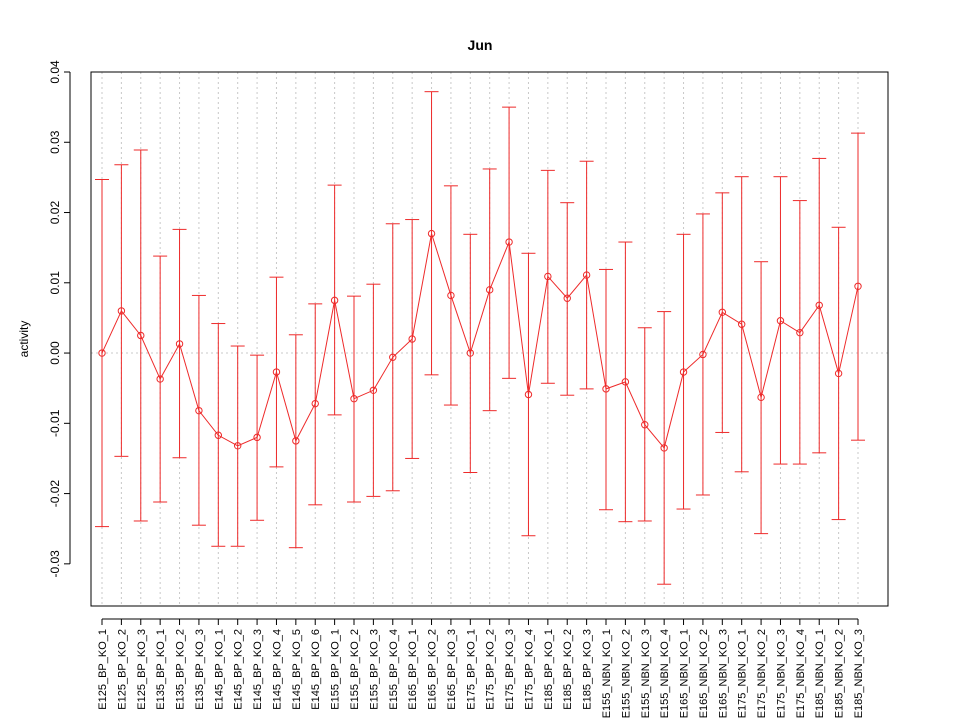 This screenshot has height=720, width=960. Describe the element at coordinates (704, 673) in the screenshot. I see `x-tick-label: E165_NBN_KO_2` at that location.